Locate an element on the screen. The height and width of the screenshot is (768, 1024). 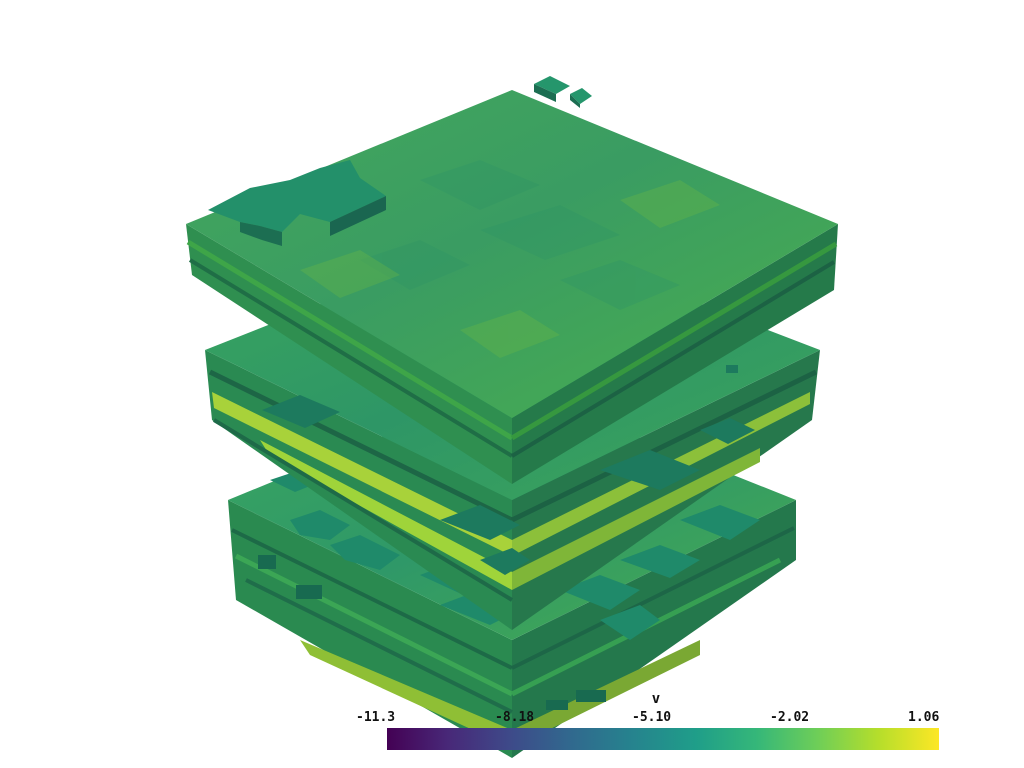
colorbar-tick-4: -2.02 is located at coordinates (790, 717).